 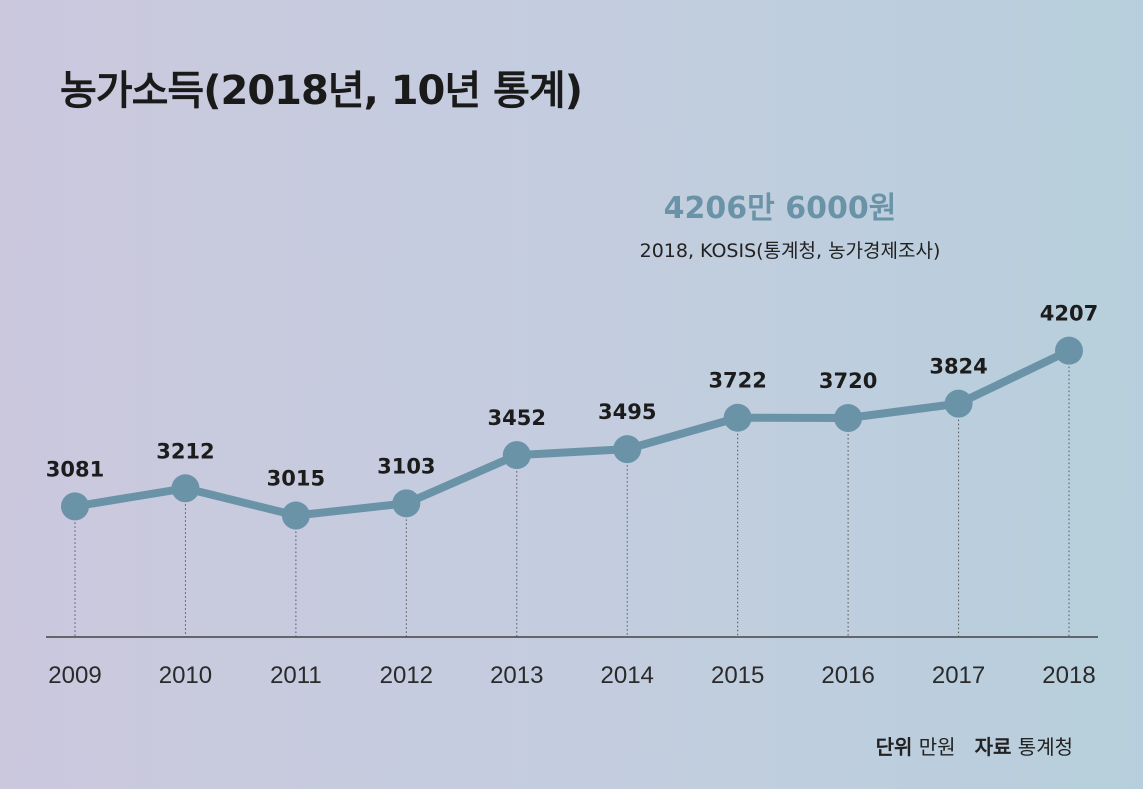 What do you see at coordinates (185, 675) in the screenshot?
I see `x-tick-2010: 2010` at bounding box center [185, 675].